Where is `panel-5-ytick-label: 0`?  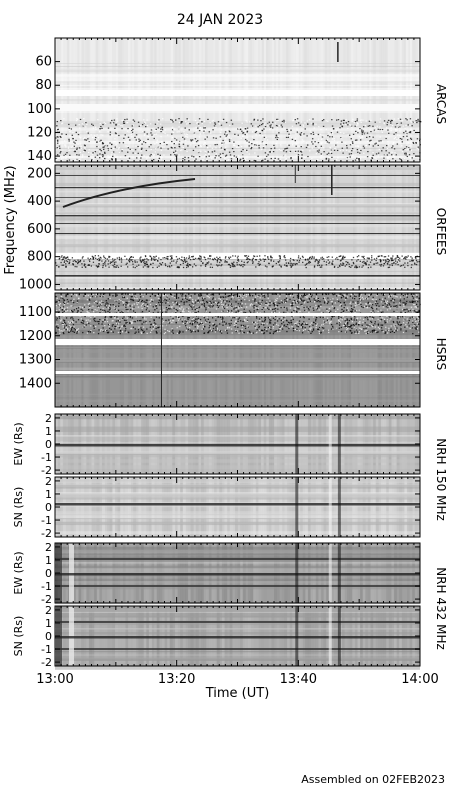
panel-5-ytick-label: 0 is located at coordinates (48, 507).